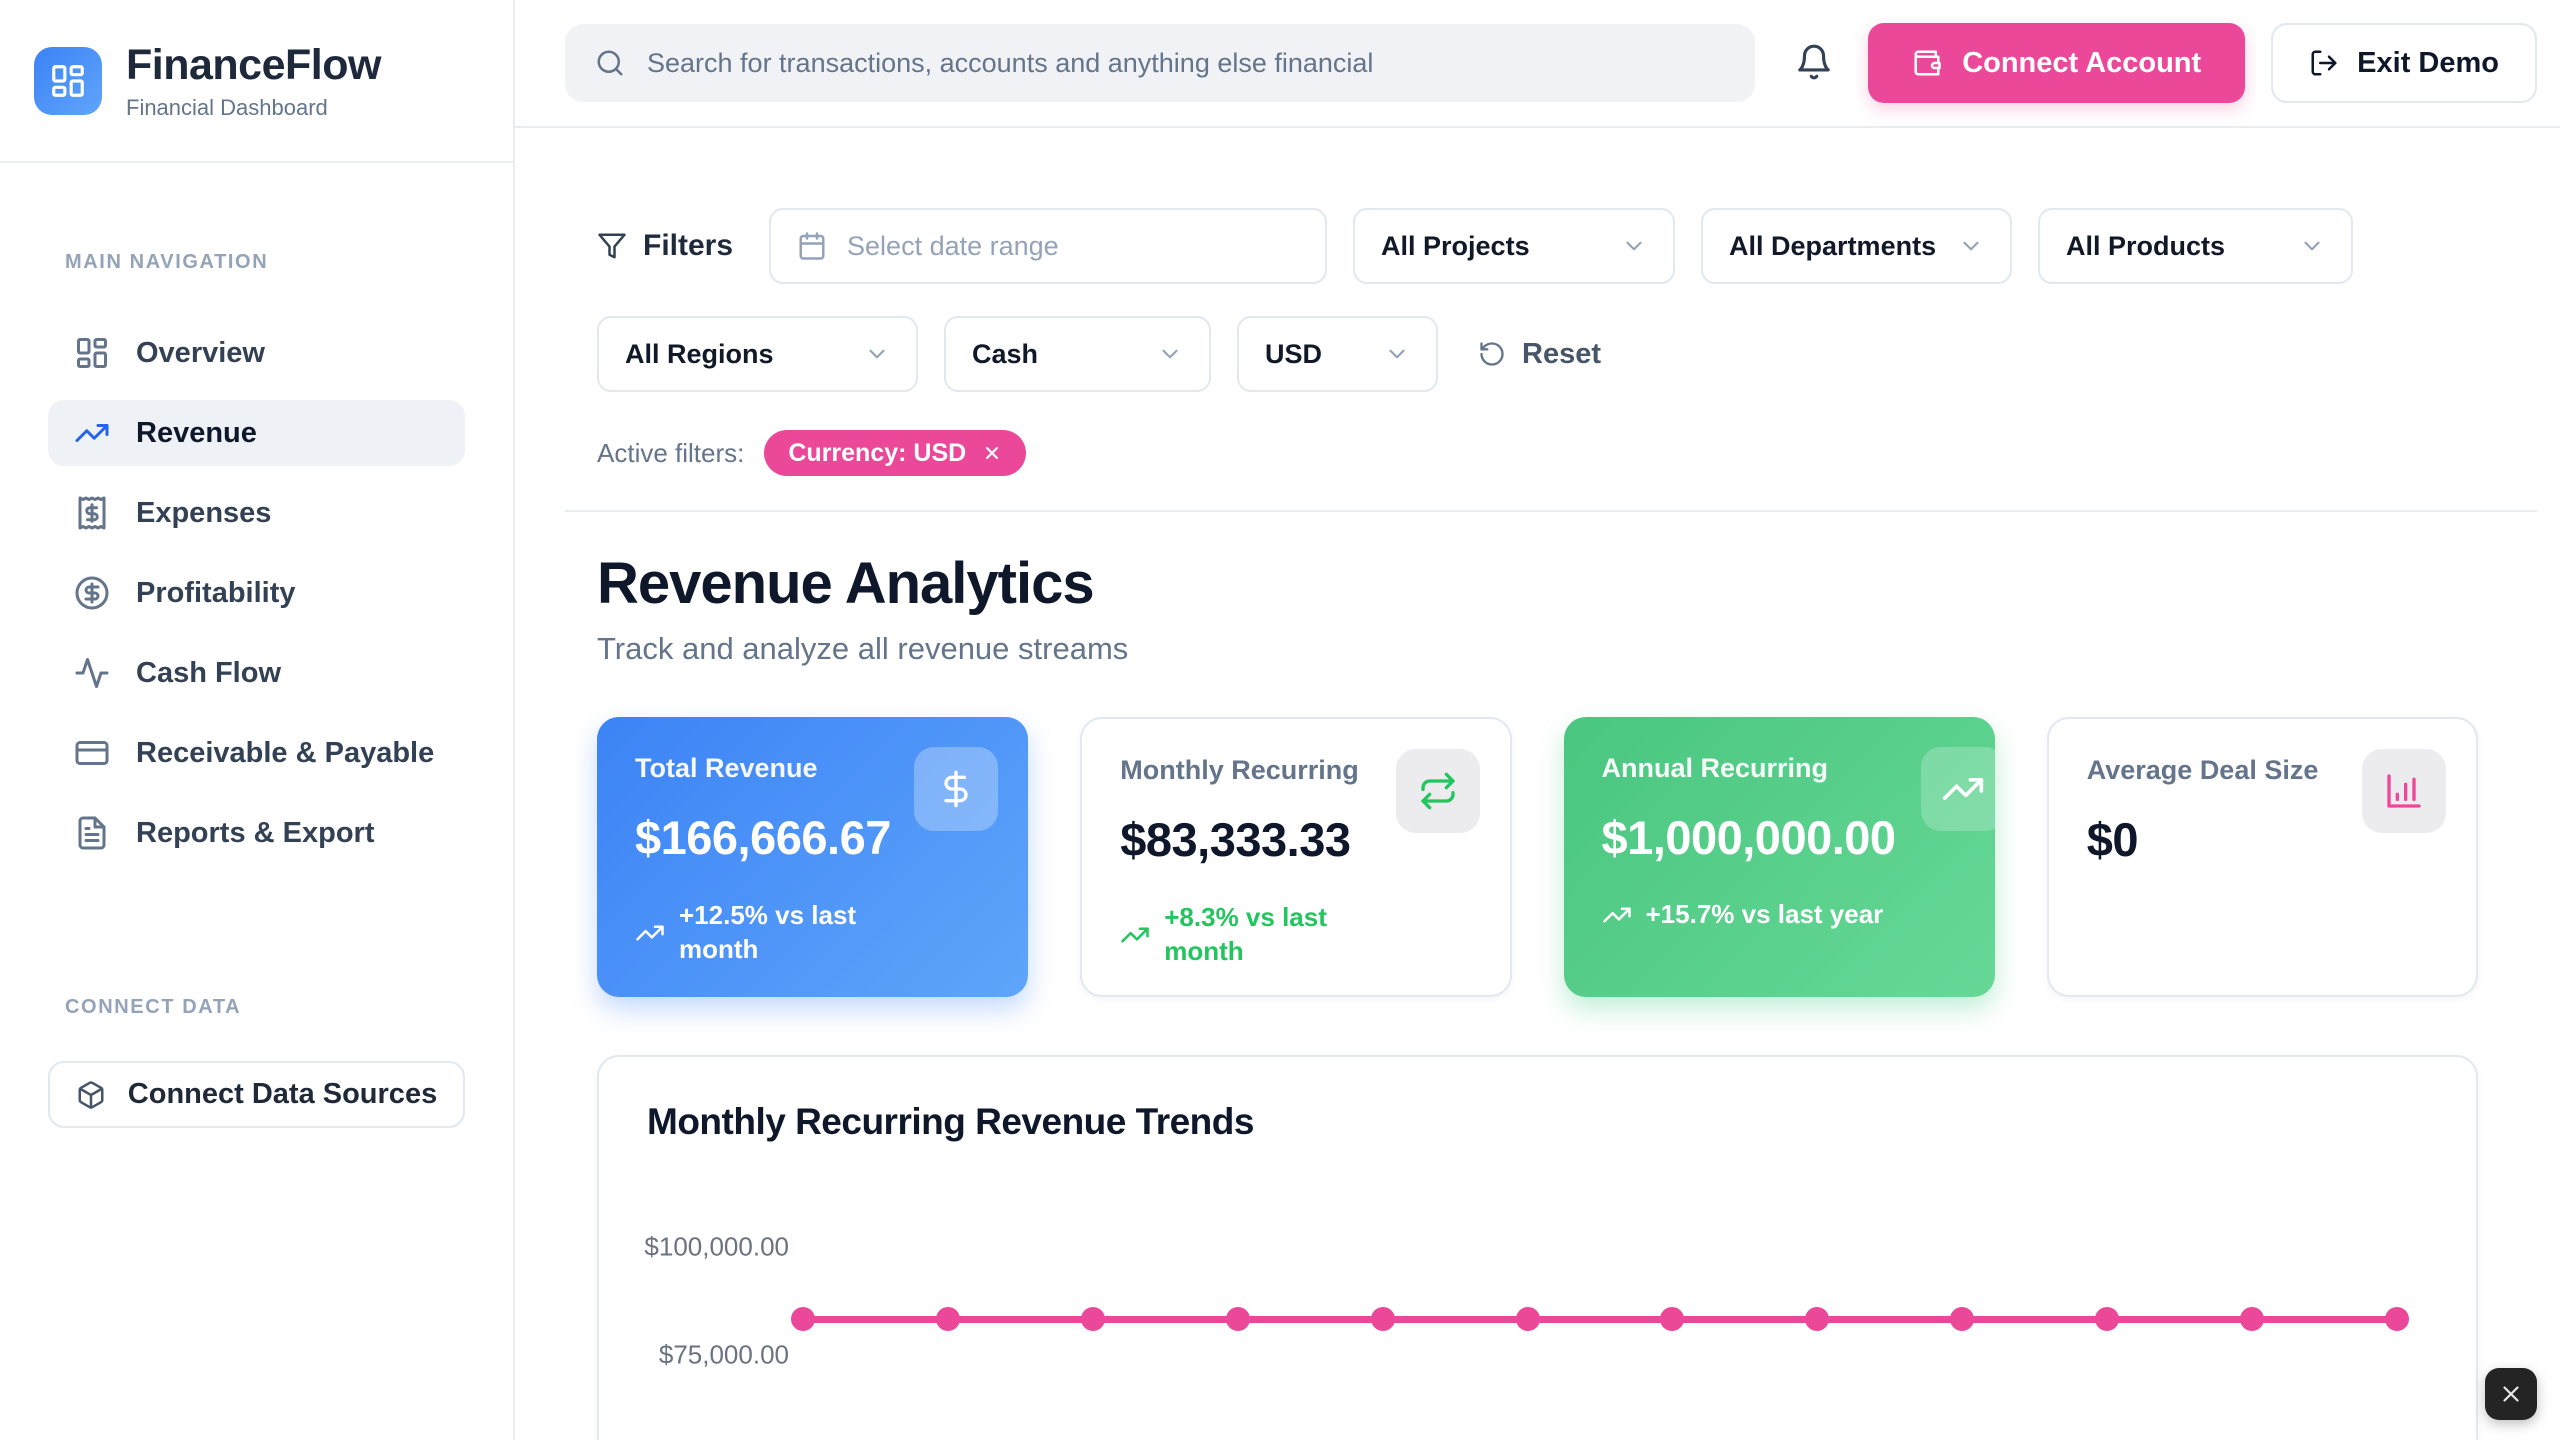 The image size is (2560, 1440). What do you see at coordinates (200, 352) in the screenshot?
I see `sidebar-item-label: Overview` at bounding box center [200, 352].